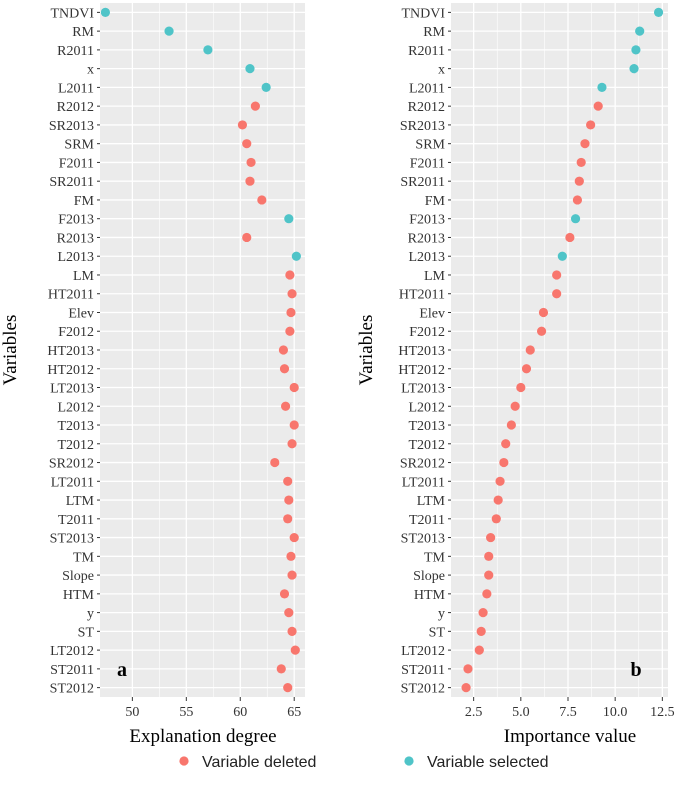  I want to click on data-point-l2011, so click(602, 87).